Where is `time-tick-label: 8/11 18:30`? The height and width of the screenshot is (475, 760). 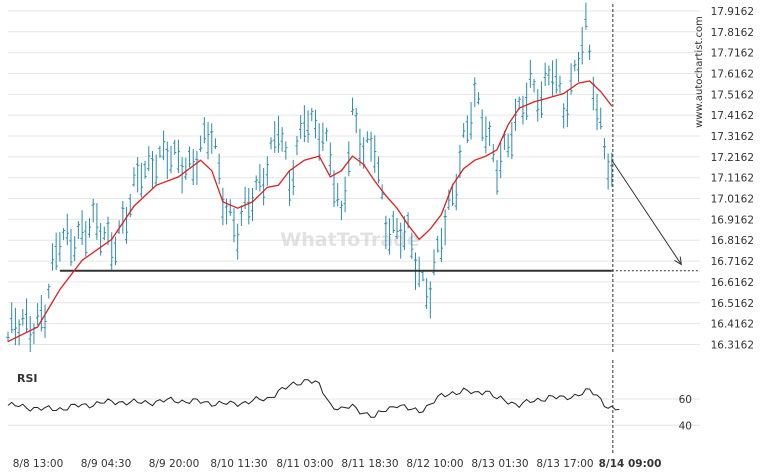 time-tick-label: 8/11 18:30 is located at coordinates (369, 464).